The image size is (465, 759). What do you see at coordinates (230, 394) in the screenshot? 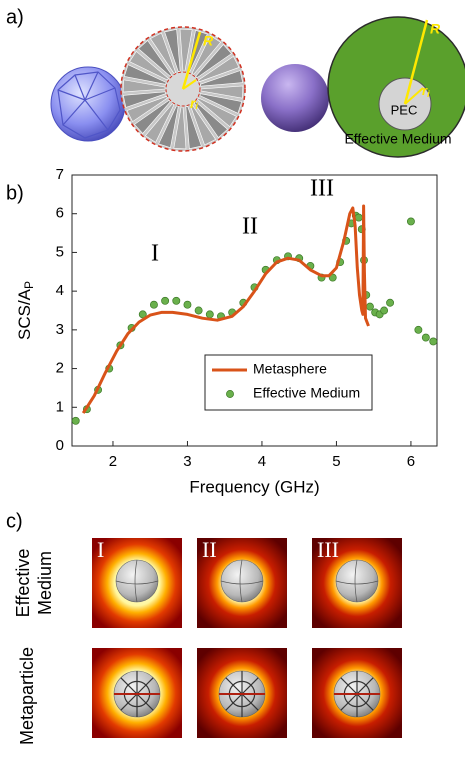
I see `legend-swatch` at bounding box center [230, 394].